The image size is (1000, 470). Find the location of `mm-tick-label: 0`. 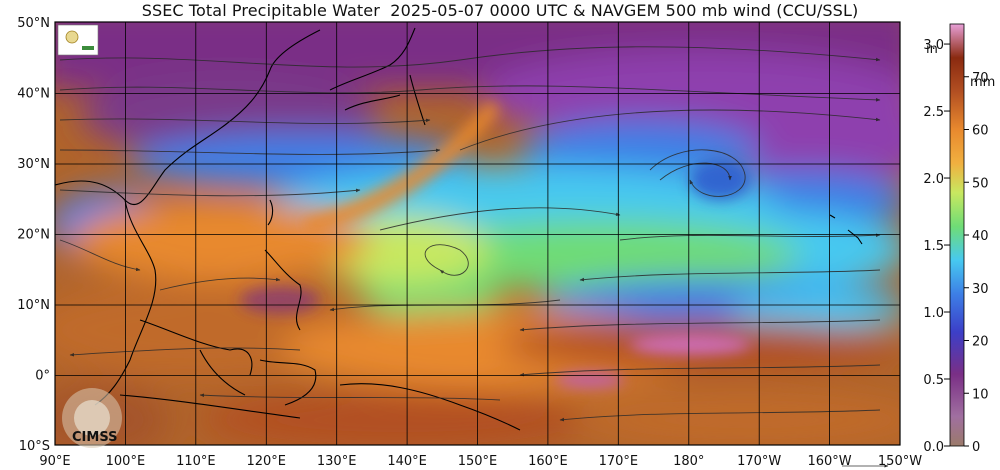

mm-tick-label: 0 is located at coordinates (976, 447).